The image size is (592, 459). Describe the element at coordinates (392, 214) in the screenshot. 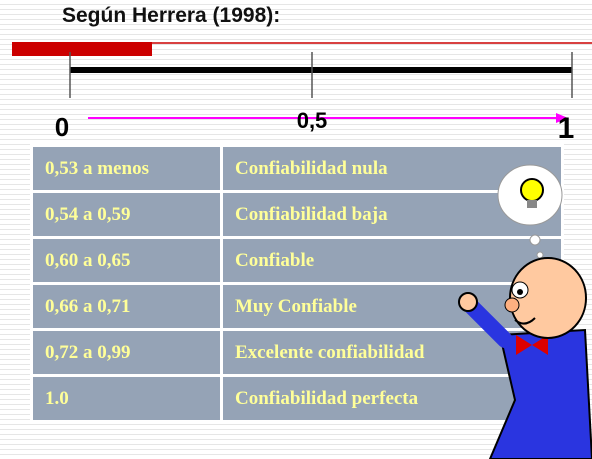

I see `level-cell: Confiabilidad baja` at that location.